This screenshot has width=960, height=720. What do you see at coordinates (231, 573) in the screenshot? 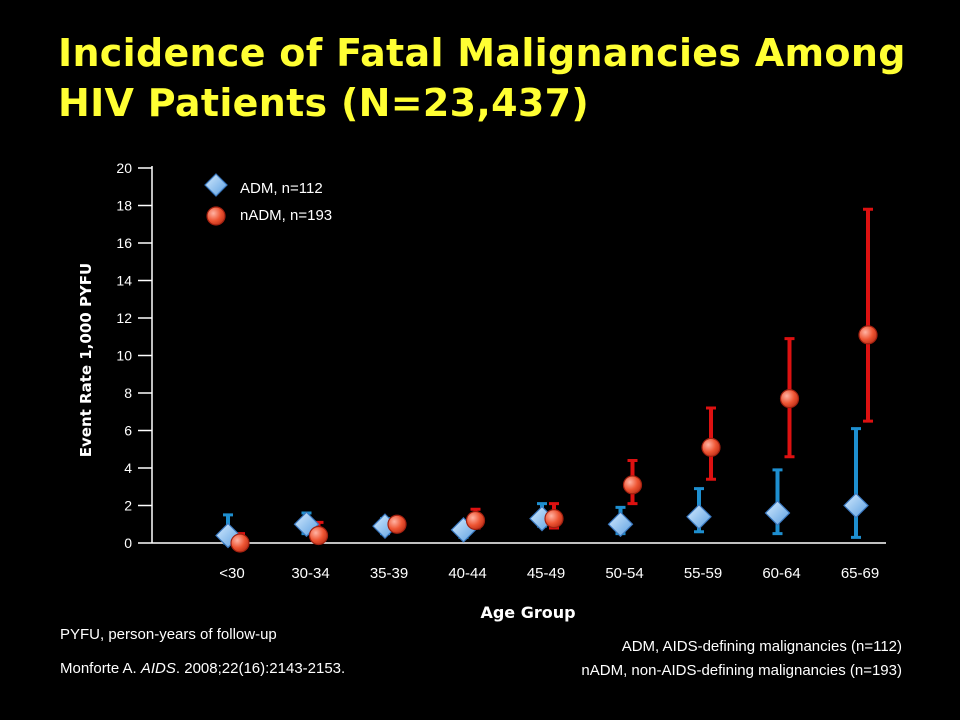
I see `x-tick-label: <30` at bounding box center [231, 573].